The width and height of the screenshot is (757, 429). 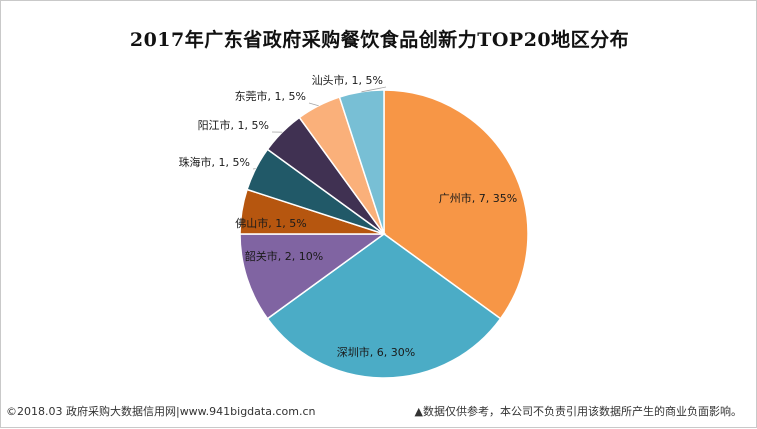 I want to click on data-label-6: 阳江市, 1, 5%, so click(x=233, y=125).